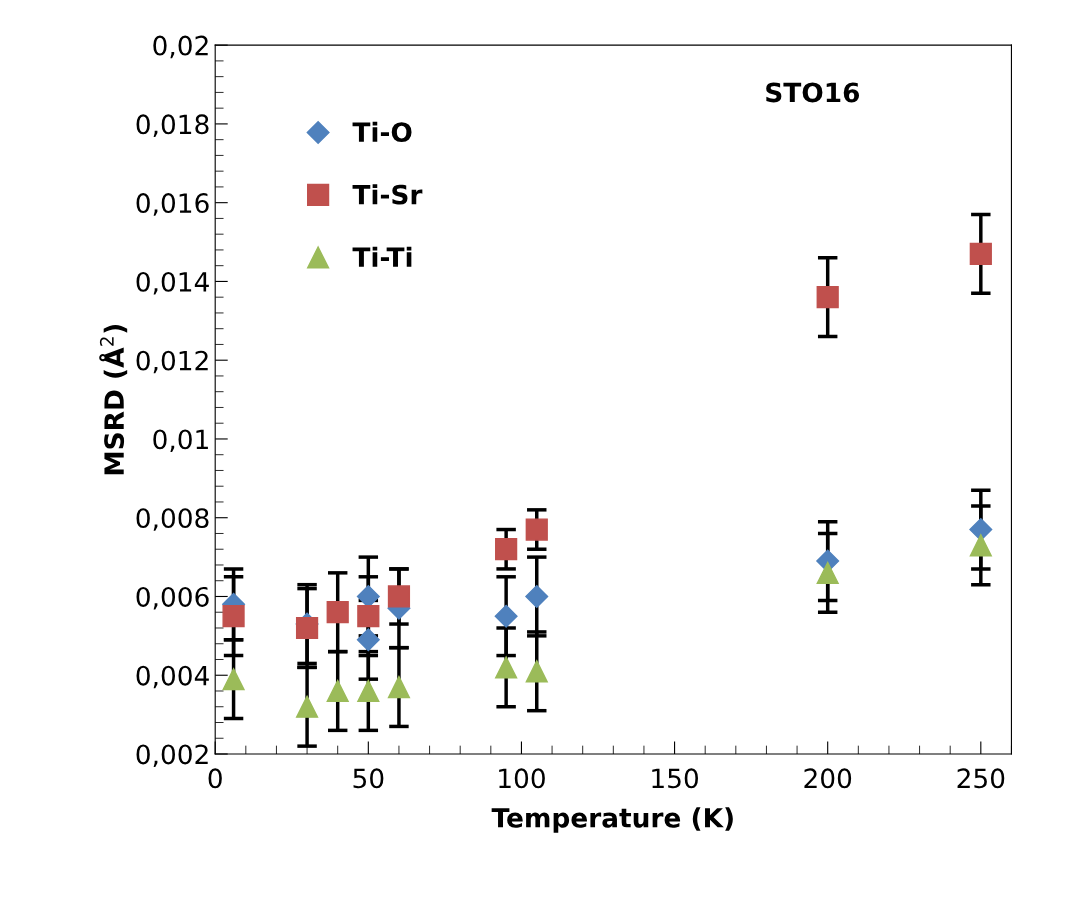 Image resolution: width=1076 pixels, height=903 pixels. What do you see at coordinates (828, 778) in the screenshot?
I see `x-tick-label: 200` at bounding box center [828, 778].